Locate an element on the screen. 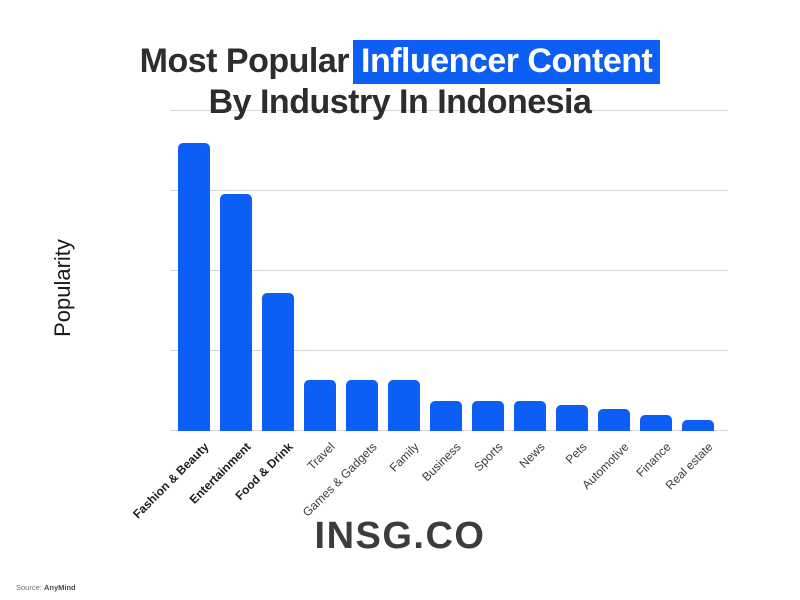 This screenshot has width=800, height=600. source-attribution: Source: AnyMind is located at coordinates (46, 587).